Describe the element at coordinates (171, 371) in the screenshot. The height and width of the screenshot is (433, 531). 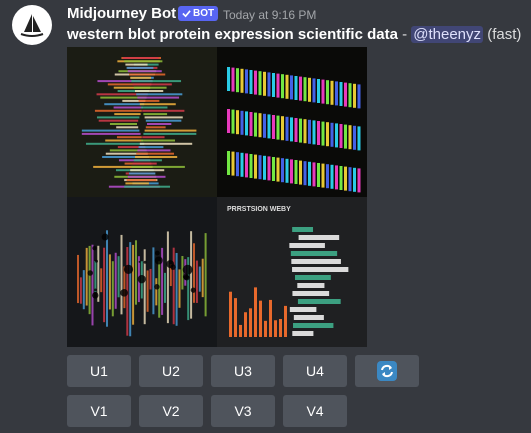
I see `action-button: U2` at that location.